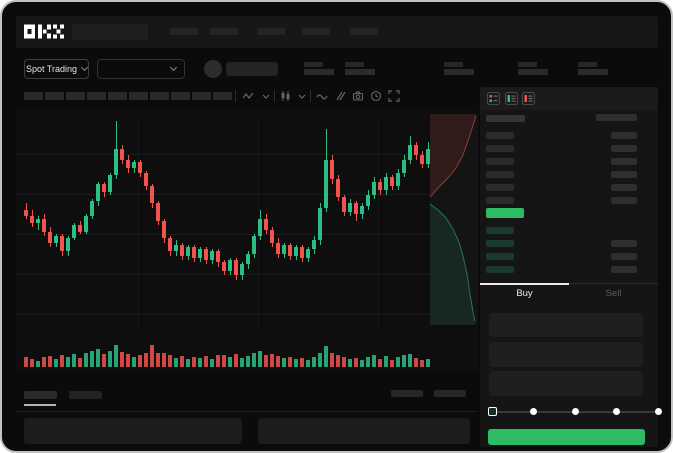 The height and width of the screenshot is (453, 673). Describe the element at coordinates (56, 69) in the screenshot. I see `market-type-selector: Spot Trading` at that location.